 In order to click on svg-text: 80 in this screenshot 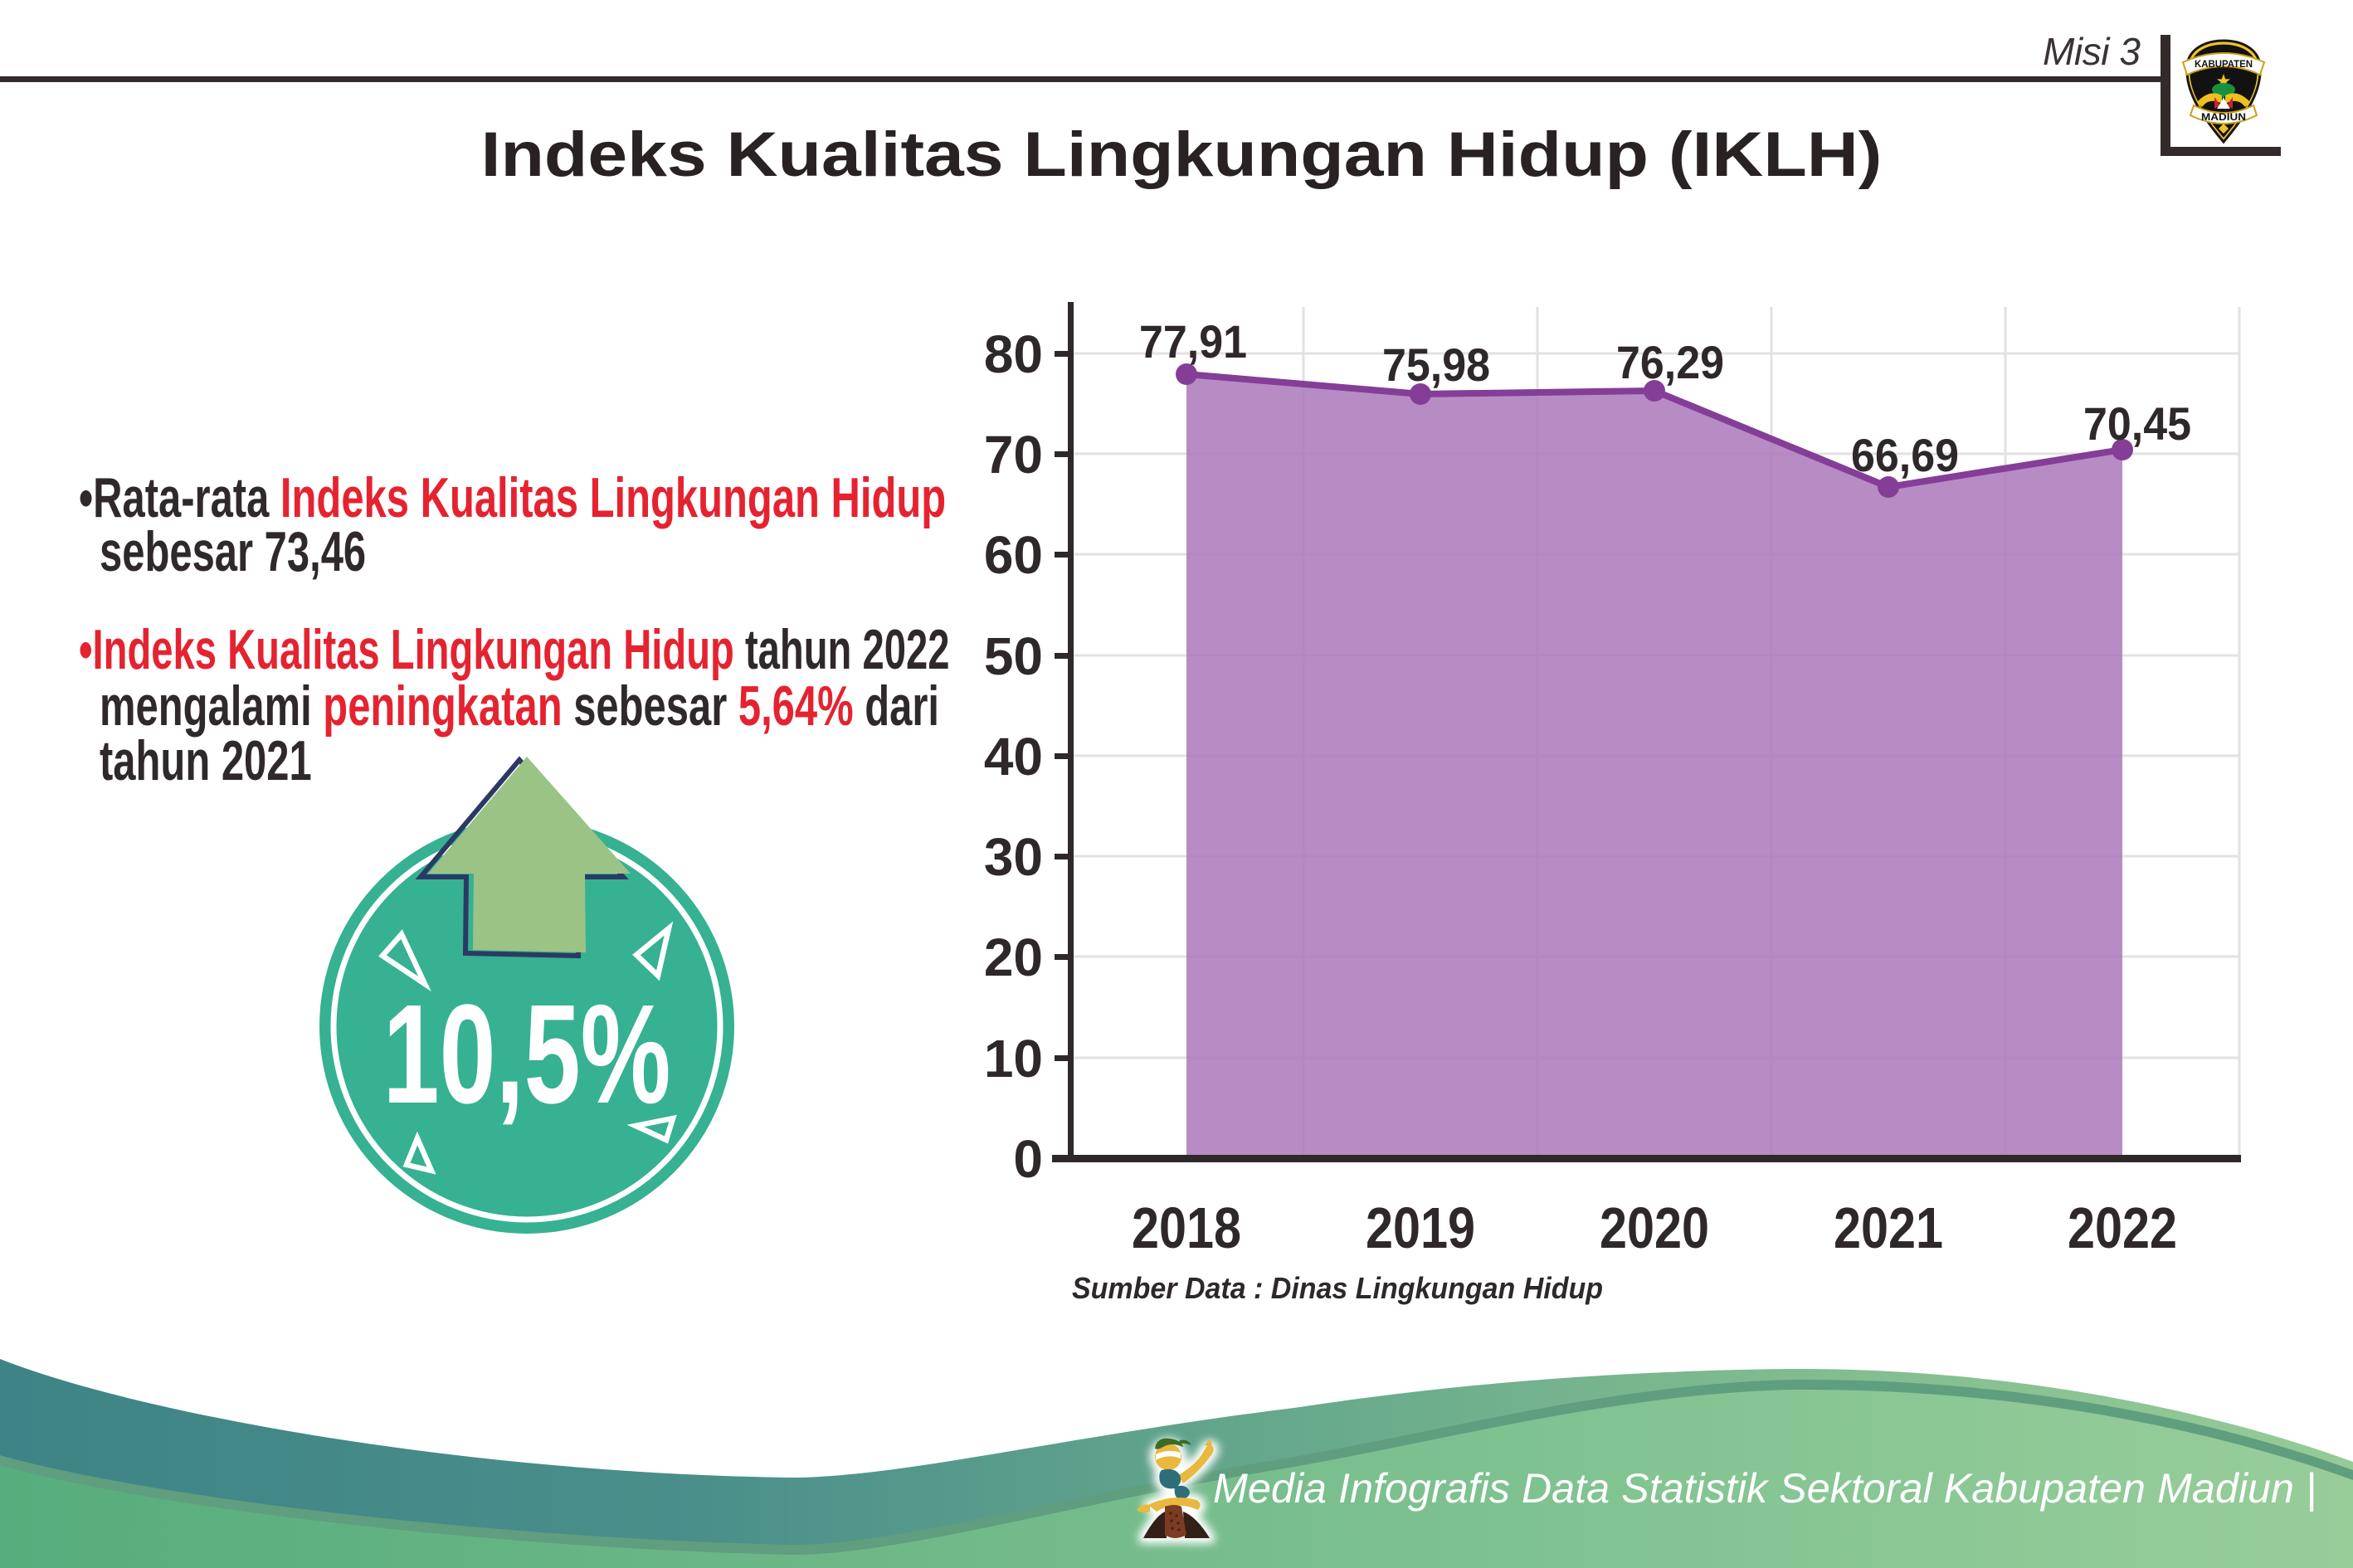, I will do `click(1013, 354)`.